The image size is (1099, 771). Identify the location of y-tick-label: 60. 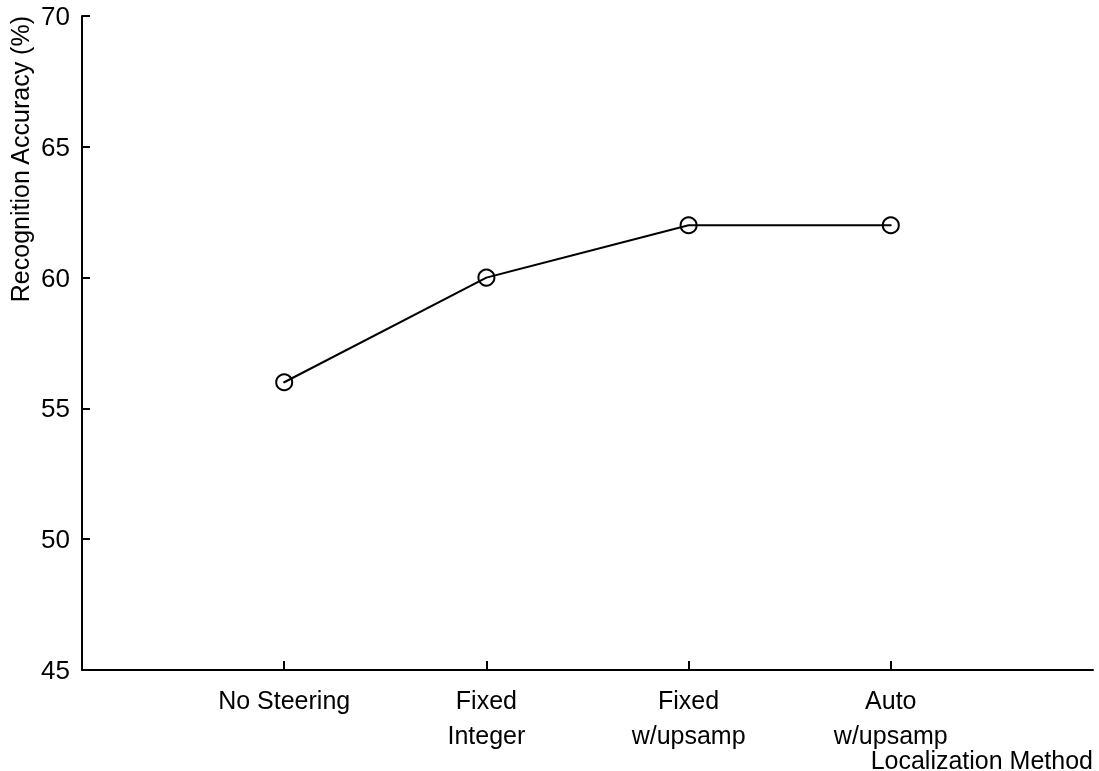
(55, 277).